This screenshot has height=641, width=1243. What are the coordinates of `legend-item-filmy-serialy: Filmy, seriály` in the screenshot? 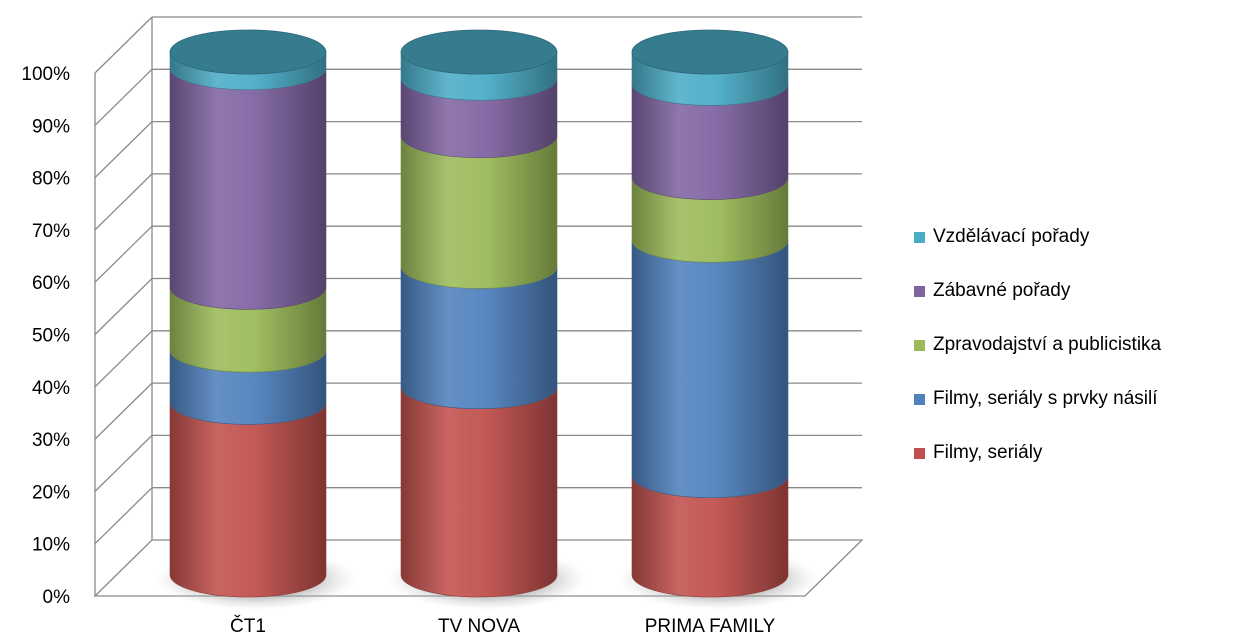 It's located at (1037, 453).